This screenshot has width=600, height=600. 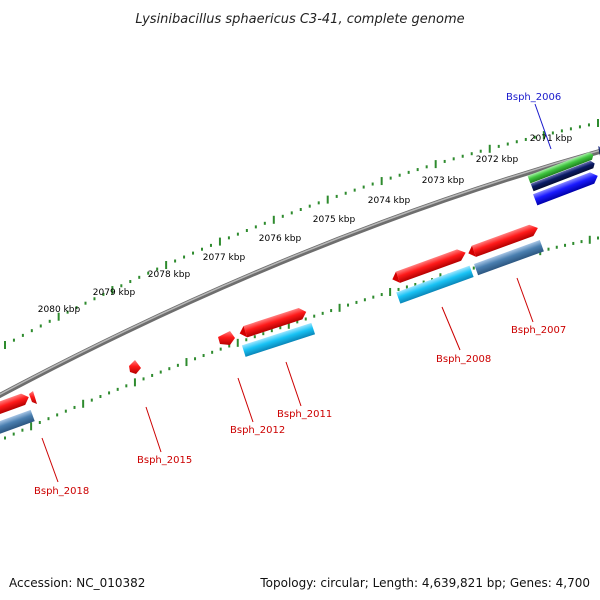 I want to click on kbp-label: 2079 kbp, so click(x=114, y=293).